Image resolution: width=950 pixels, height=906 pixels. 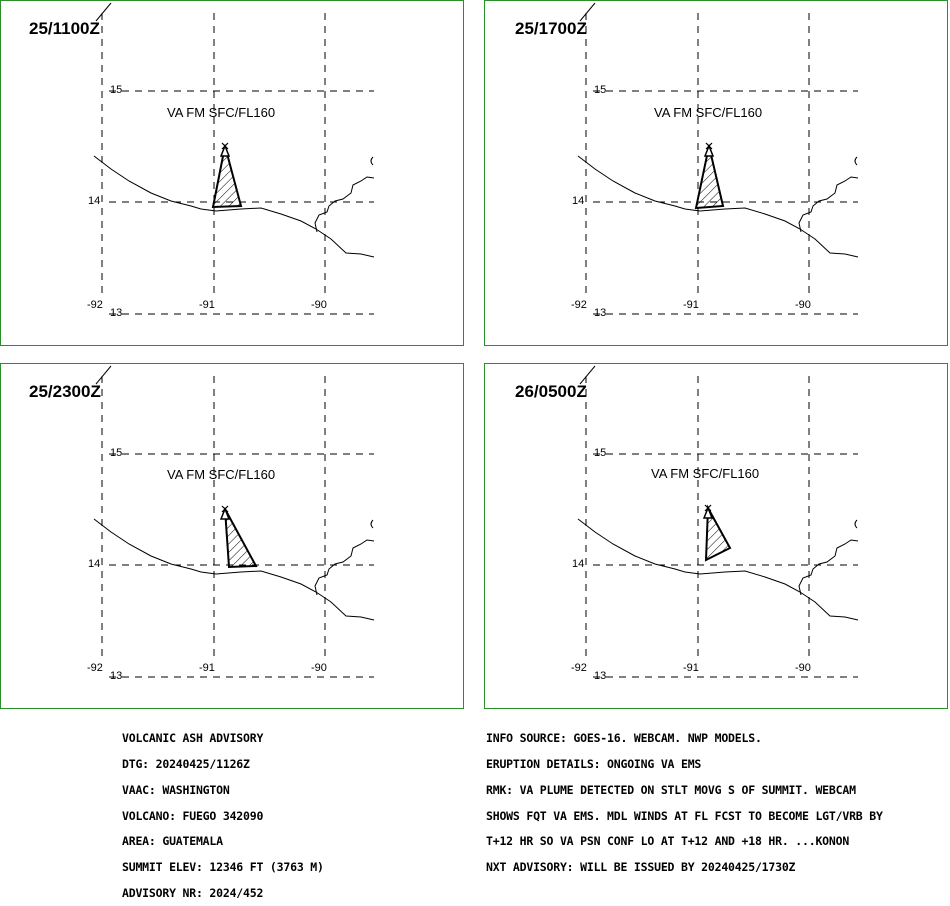 I want to click on advisory-line: AREA: GUATEMALA, so click(x=172, y=841).